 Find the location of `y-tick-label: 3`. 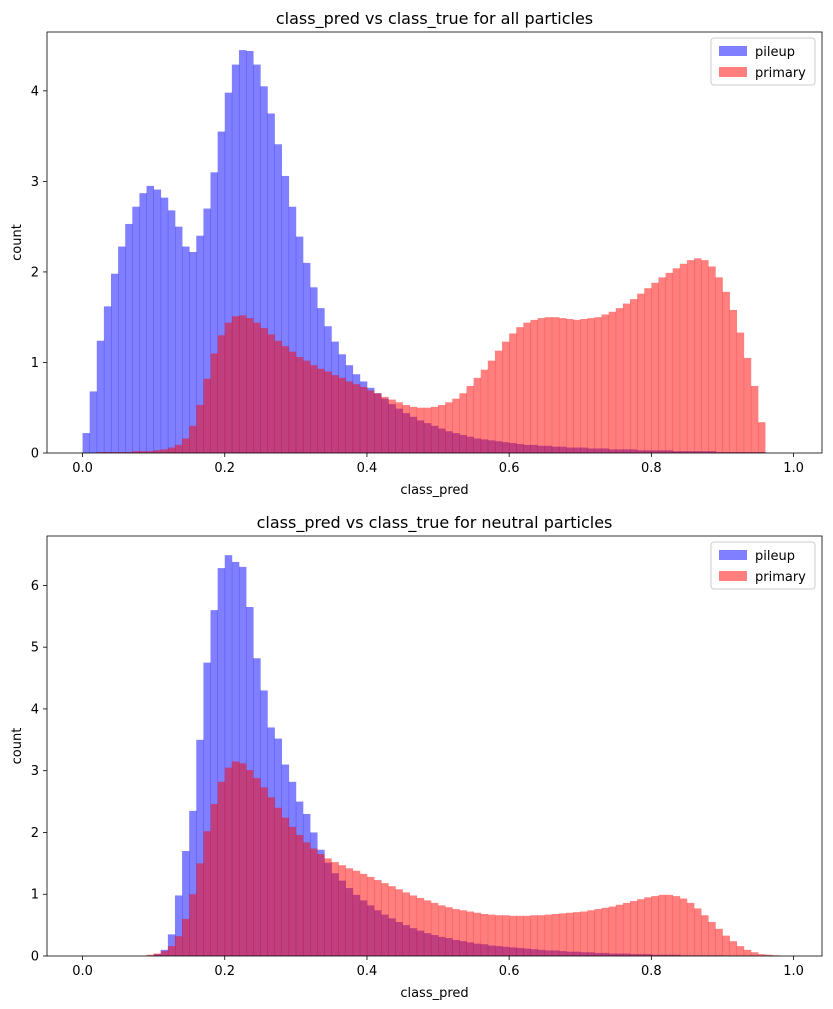

y-tick-label: 3 is located at coordinates (35, 771).